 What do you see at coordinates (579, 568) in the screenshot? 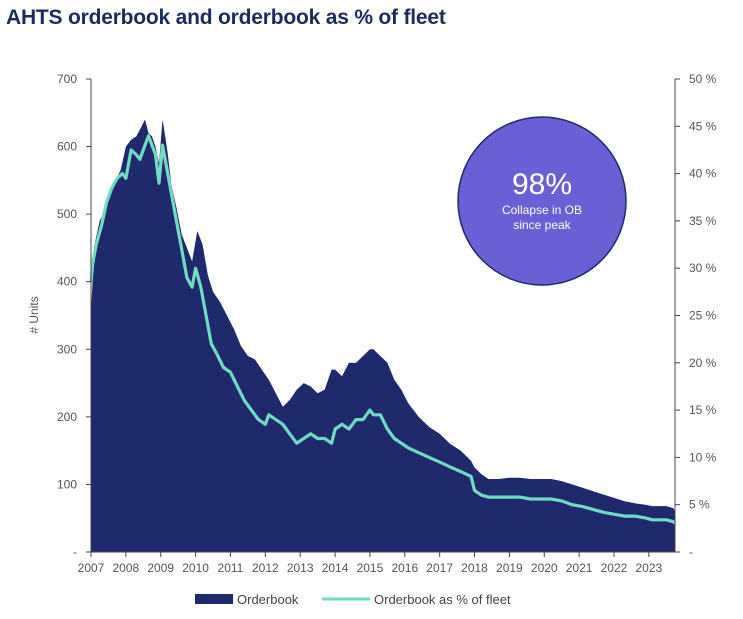
I see `x-tick-label: 2021` at bounding box center [579, 568].